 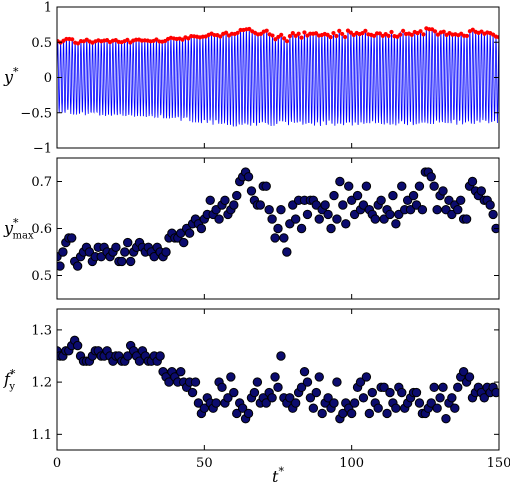 I want to click on x-tick-label: 100, so click(x=351, y=463).